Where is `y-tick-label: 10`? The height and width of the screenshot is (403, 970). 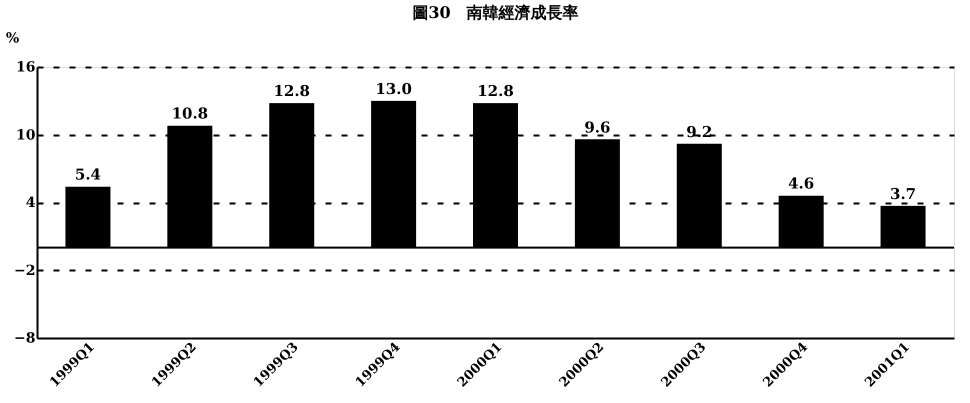 y-tick-label: 10 is located at coordinates (26, 135).